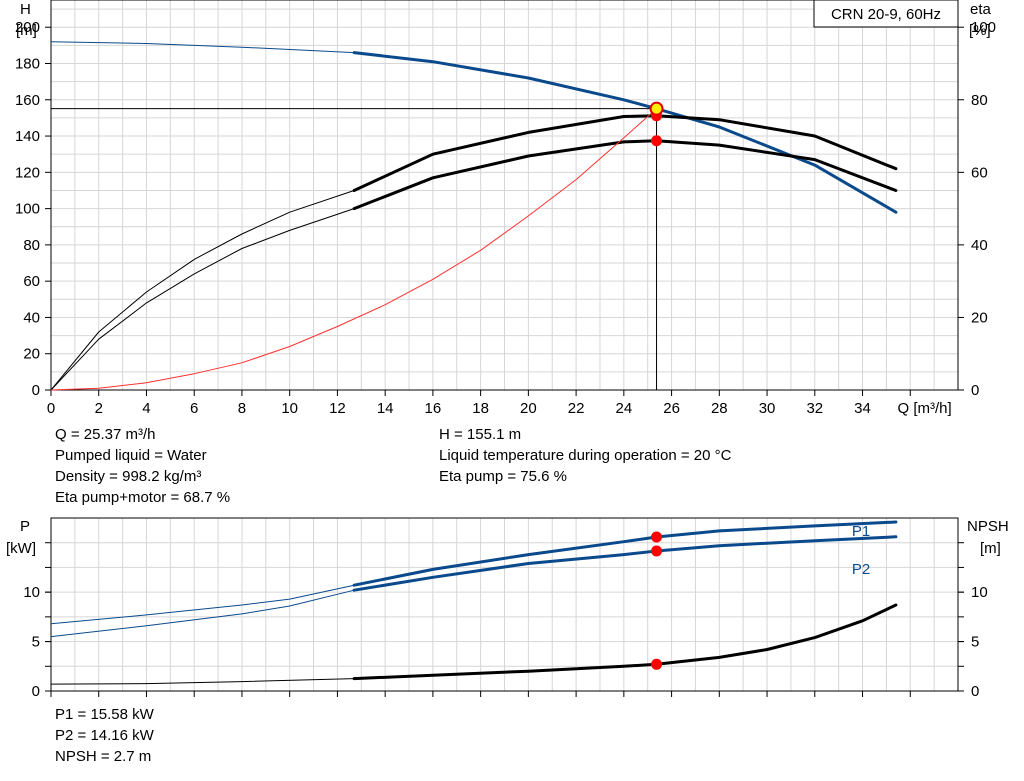 The height and width of the screenshot is (781, 1024). I want to click on p1-curve-thin-segment, so click(202, 604).